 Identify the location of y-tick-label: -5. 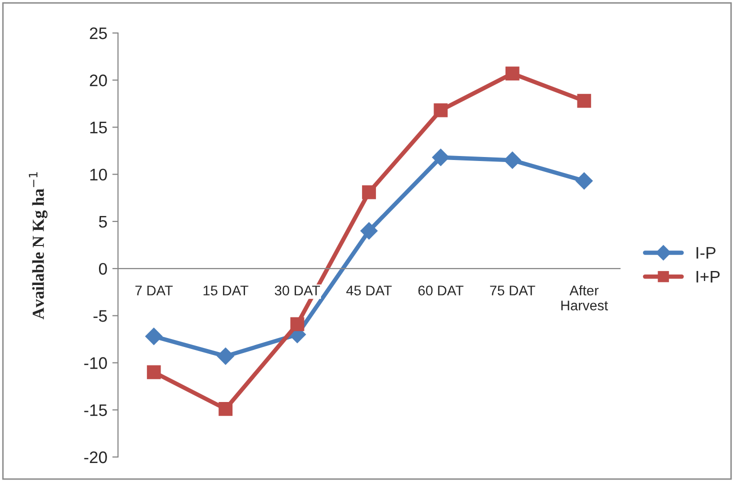
(100, 316).